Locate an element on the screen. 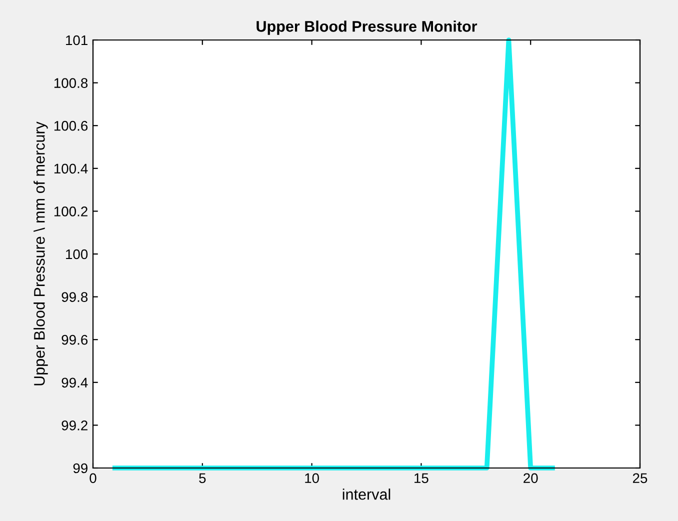 This screenshot has width=678, height=521. y-axis-title: Upper Blood Pressure \ mm of mercury is located at coordinates (41, 254).